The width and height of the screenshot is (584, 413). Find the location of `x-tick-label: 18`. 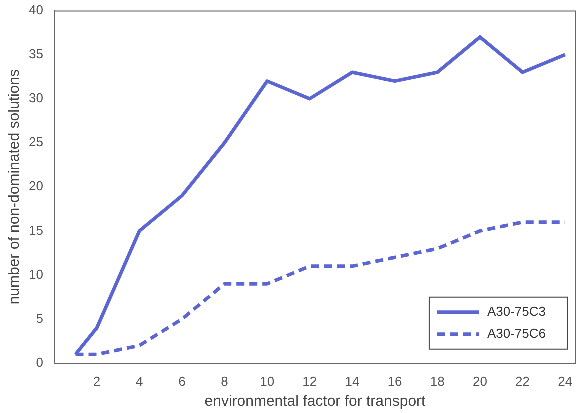

x-tick-label: 18 is located at coordinates (437, 381).